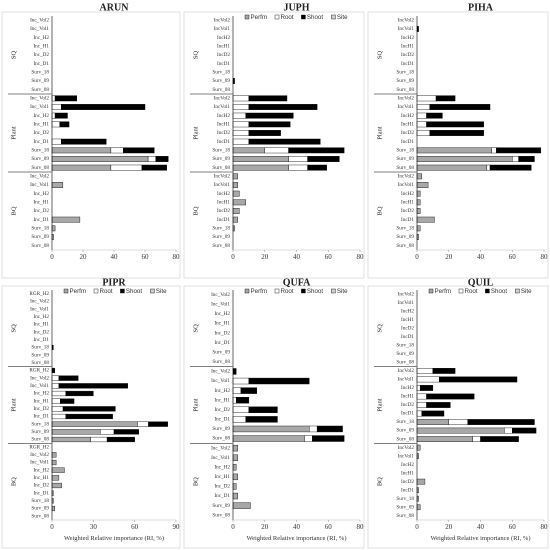  Describe the element at coordinates (195, 481) in the screenshot. I see `group-label: BQ` at that location.